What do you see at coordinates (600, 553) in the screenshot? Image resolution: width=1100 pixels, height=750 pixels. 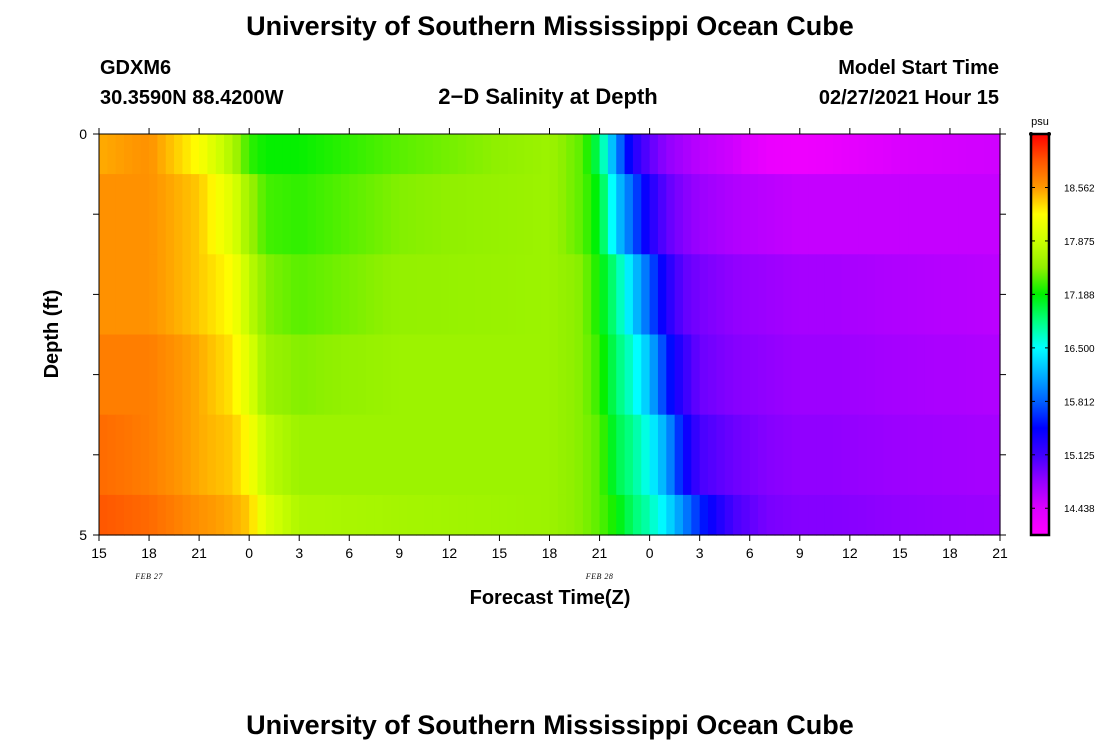 I see `x-tick-label: 21` at bounding box center [600, 553].